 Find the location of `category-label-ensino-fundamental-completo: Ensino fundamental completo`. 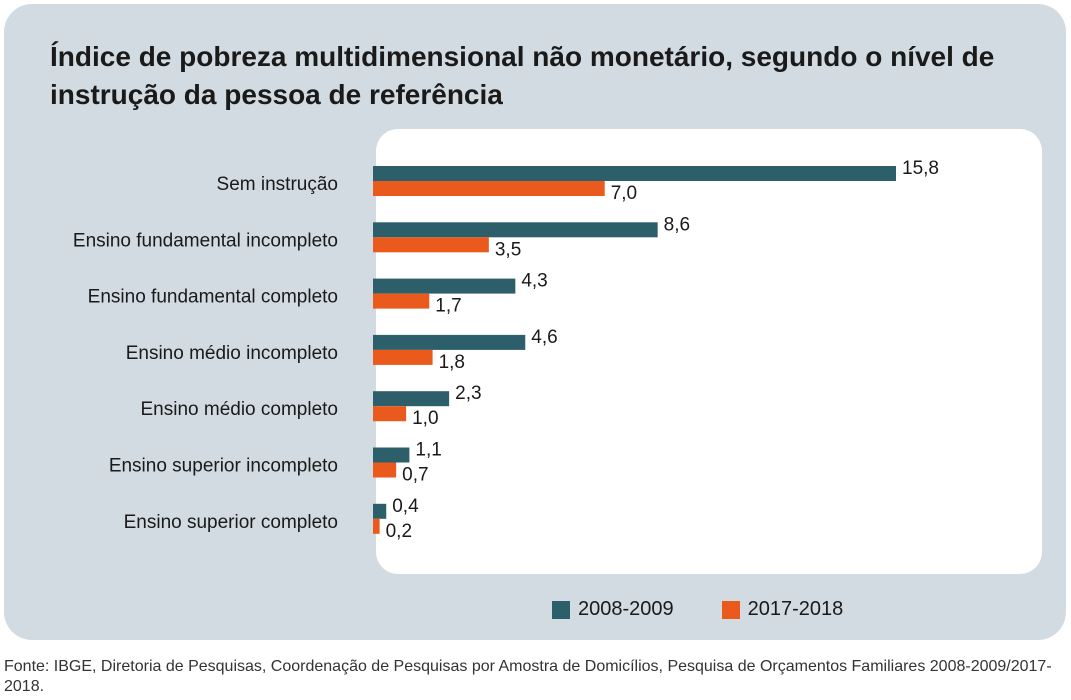

category-label-ensino-fundamental-completo: Ensino fundamental completo is located at coordinates (213, 297).